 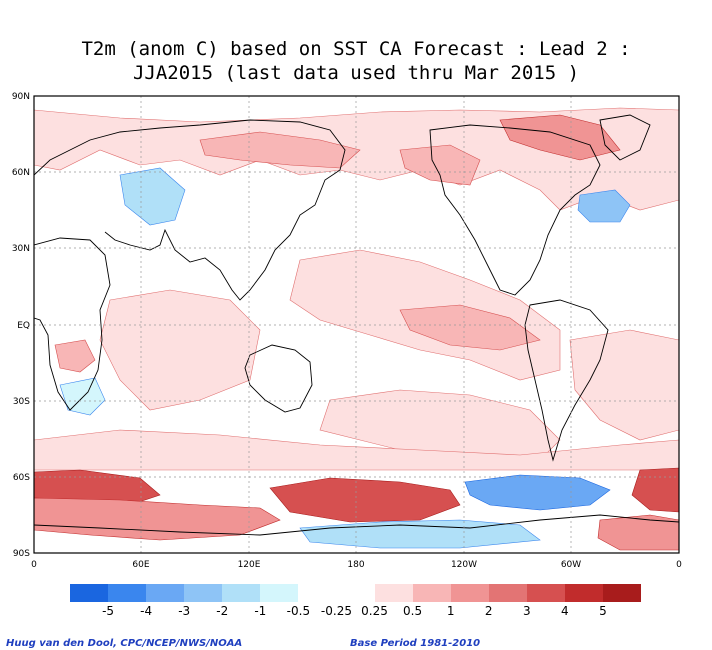 I want to click on lat-label: 30S, so click(x=21, y=402).